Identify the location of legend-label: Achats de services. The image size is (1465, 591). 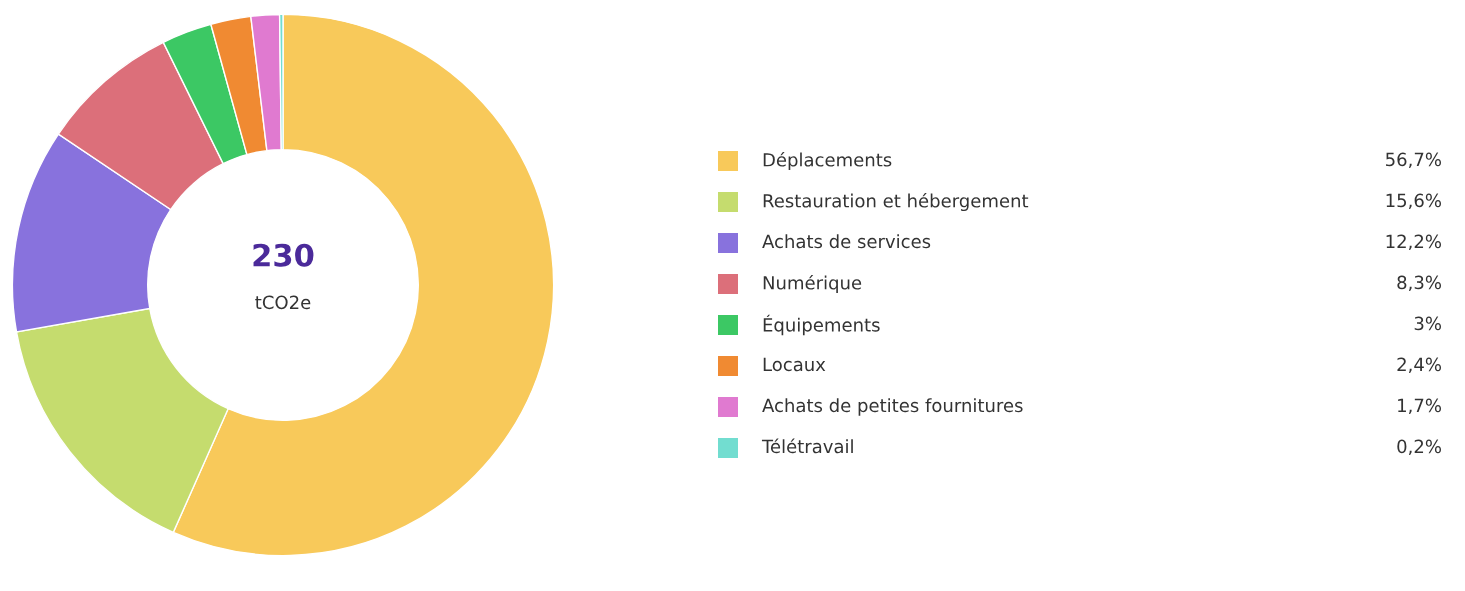
(846, 241).